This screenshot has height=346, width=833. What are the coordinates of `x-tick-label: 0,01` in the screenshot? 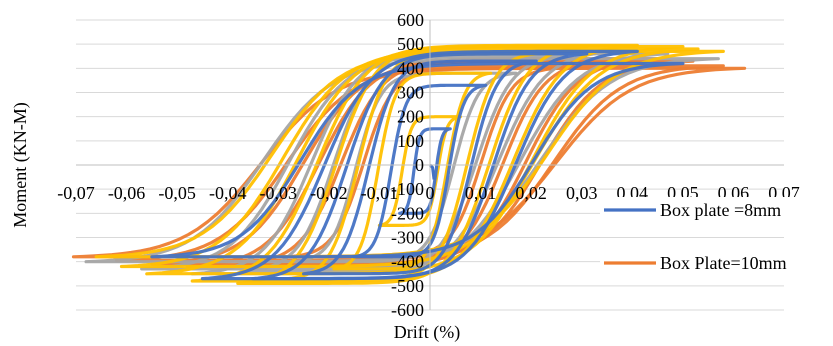 It's located at (481, 193).